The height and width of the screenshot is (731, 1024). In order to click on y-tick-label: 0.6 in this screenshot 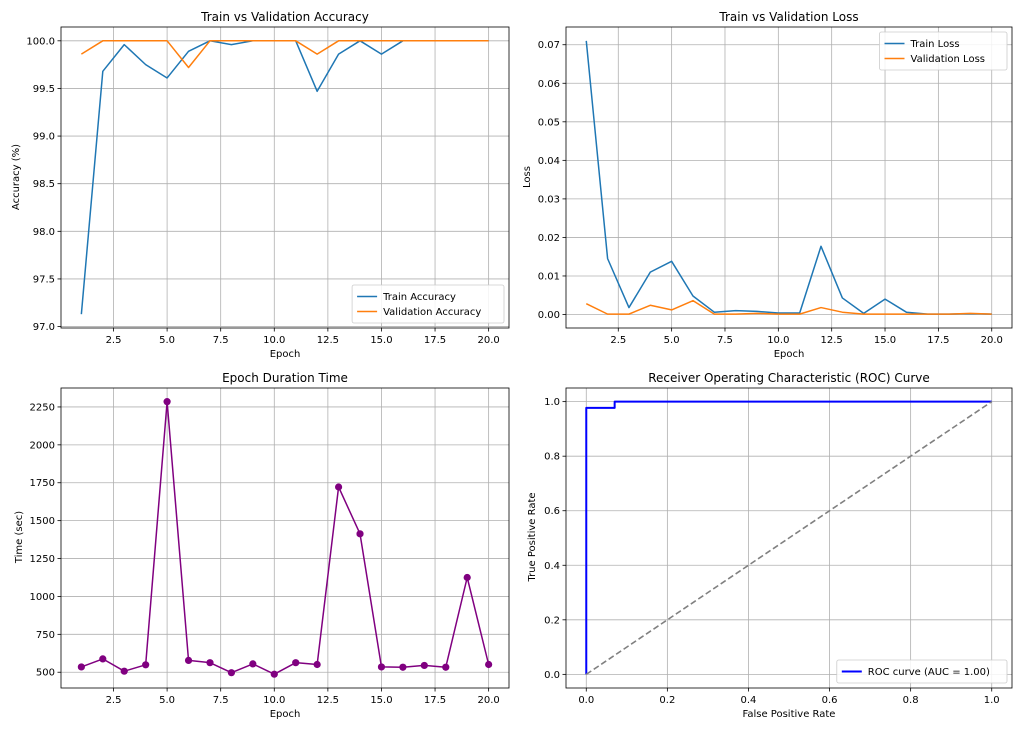, I will do `click(552, 511)`.